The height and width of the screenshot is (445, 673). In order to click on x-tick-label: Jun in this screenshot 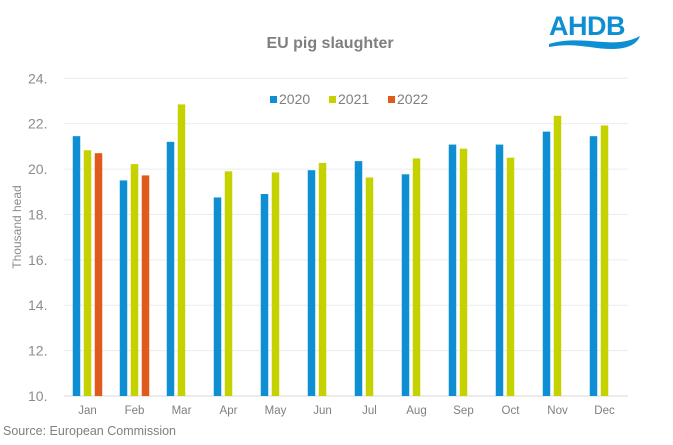, I will do `click(322, 411)`.